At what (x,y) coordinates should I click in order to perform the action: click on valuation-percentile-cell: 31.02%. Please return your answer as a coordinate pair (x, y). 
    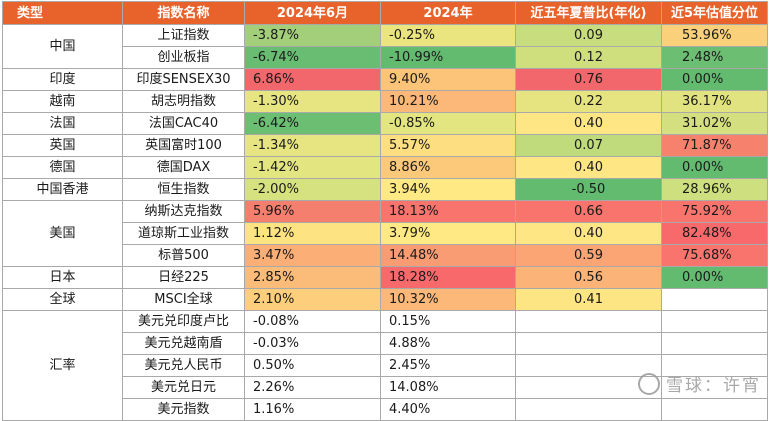
    Looking at the image, I should click on (714, 123).